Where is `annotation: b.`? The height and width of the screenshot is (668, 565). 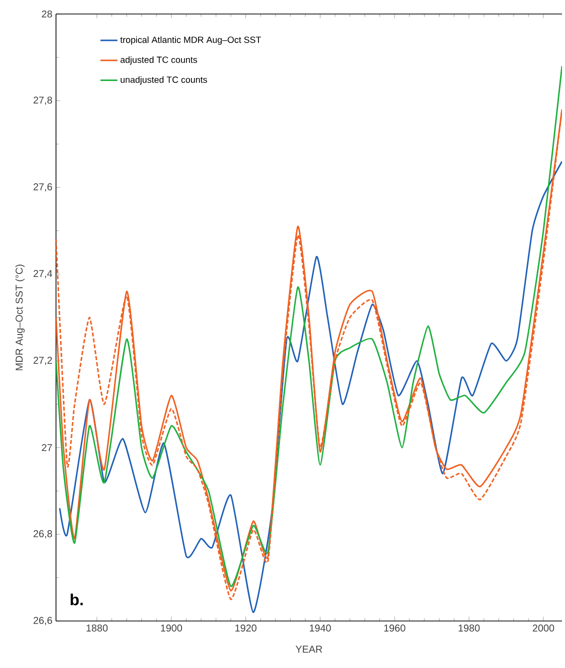 annotation: b. is located at coordinates (76, 600).